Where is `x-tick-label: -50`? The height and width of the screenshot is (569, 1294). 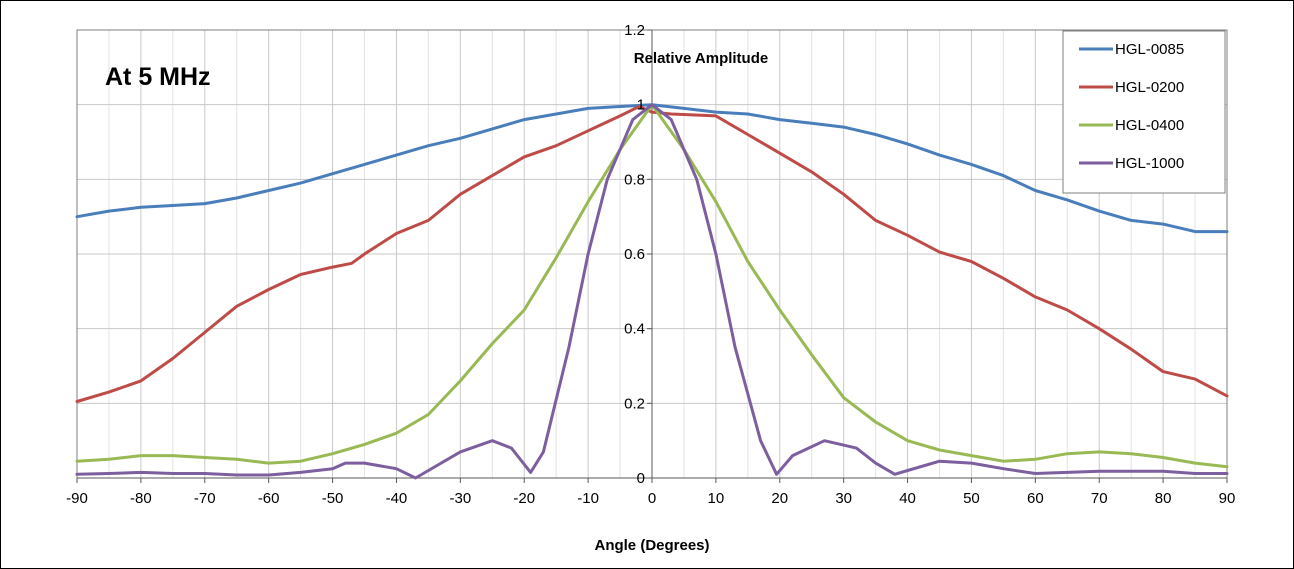 x-tick-label: -50 is located at coordinates (333, 498).